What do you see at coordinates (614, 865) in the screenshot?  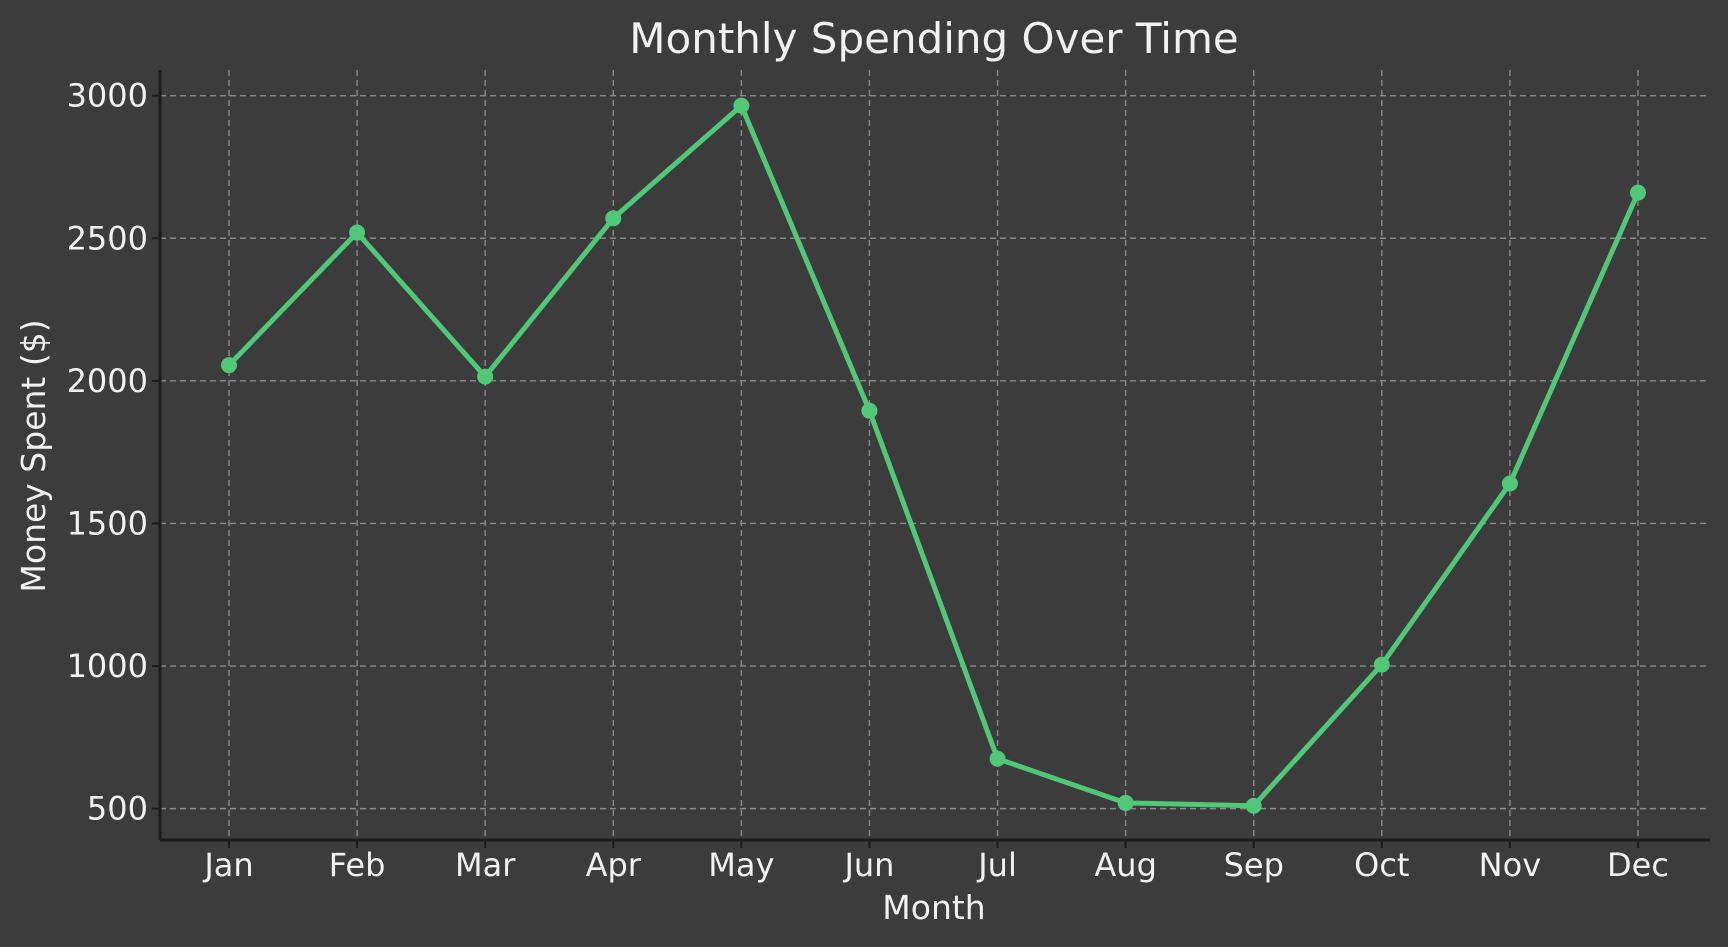 I see `x-tick-label: Apr` at bounding box center [614, 865].